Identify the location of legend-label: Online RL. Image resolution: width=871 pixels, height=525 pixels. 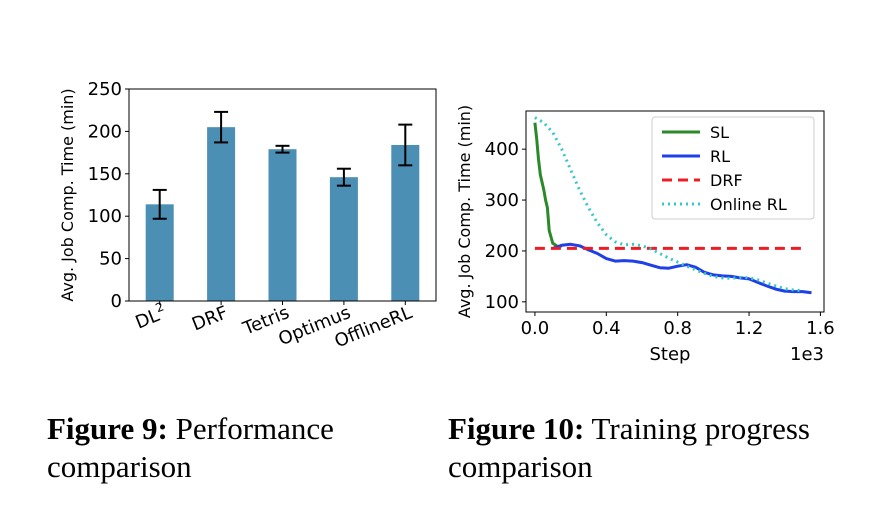
(748, 204).